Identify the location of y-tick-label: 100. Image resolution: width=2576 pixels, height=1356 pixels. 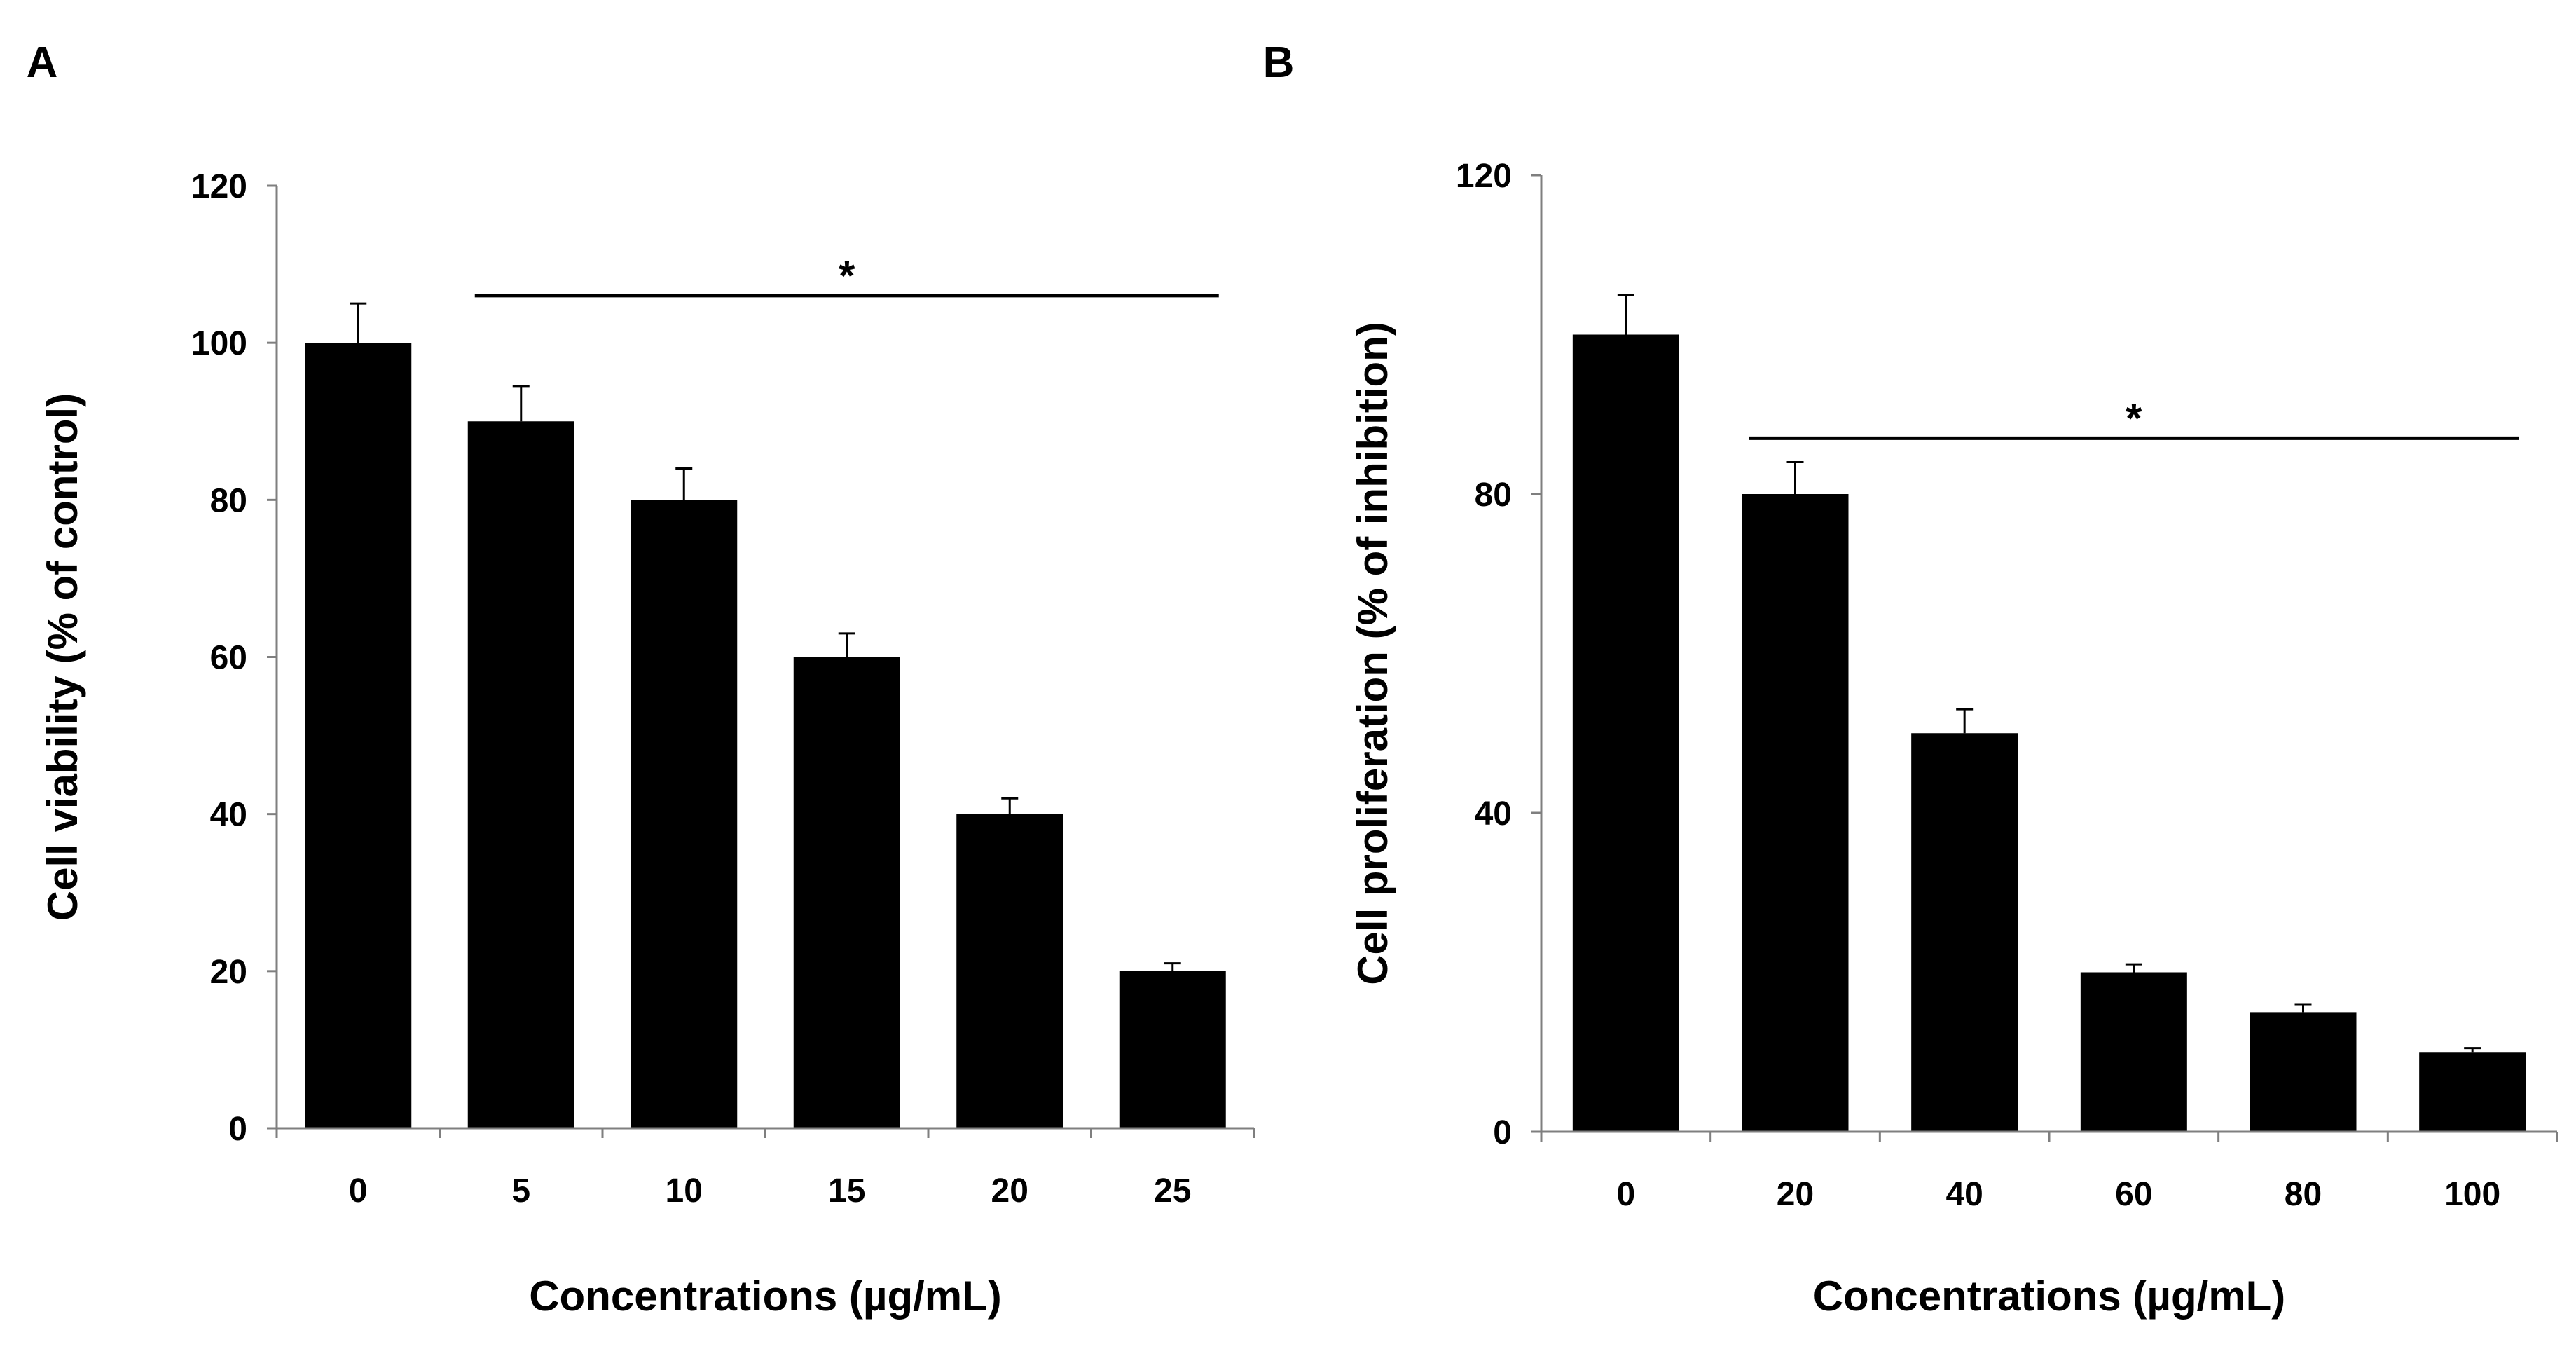
(219, 344).